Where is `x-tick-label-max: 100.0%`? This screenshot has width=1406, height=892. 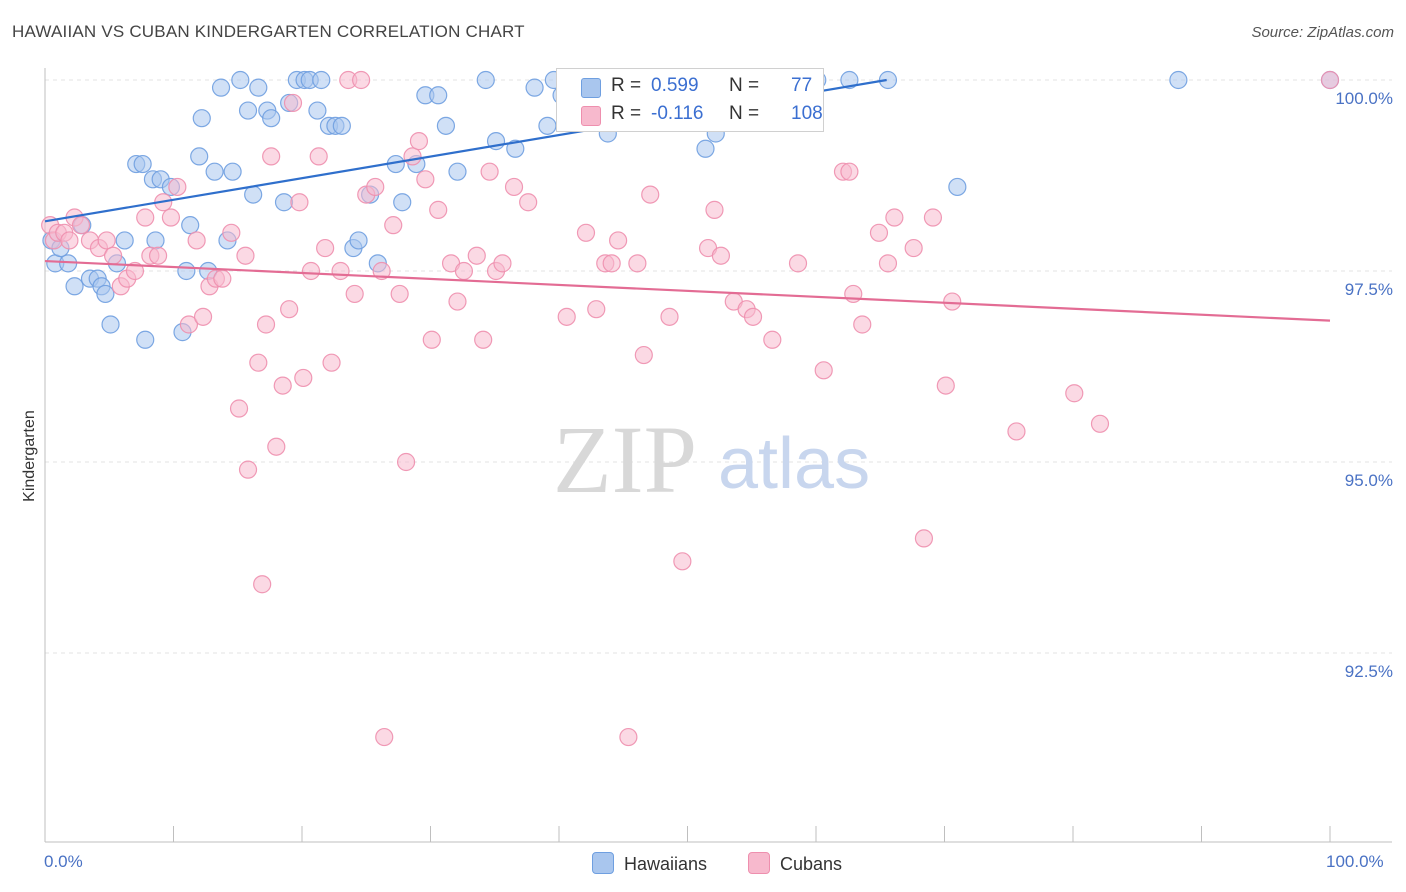
x-tick-label-max: 100.0% is located at coordinates (1355, 861).